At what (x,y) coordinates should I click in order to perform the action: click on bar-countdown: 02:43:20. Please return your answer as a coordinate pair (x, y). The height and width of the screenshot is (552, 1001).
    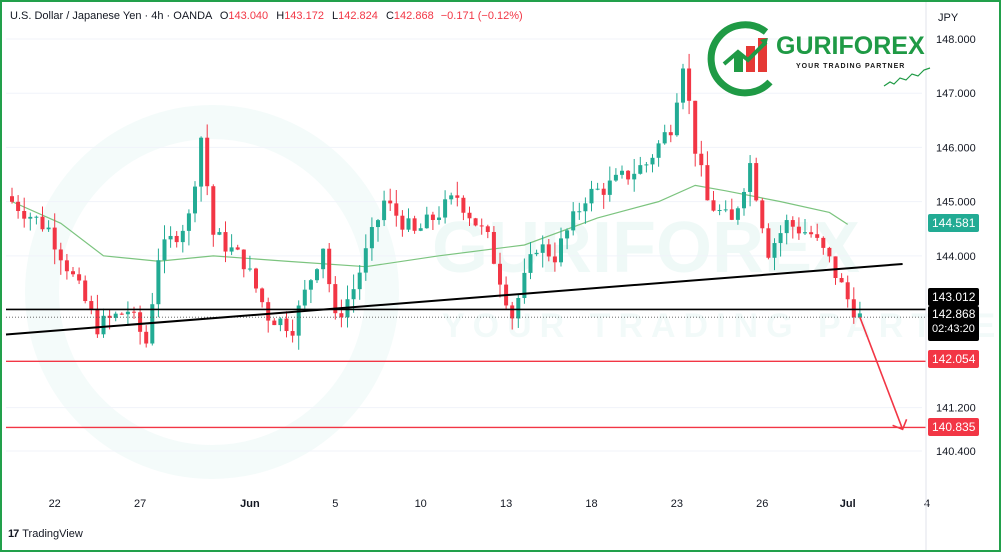
    Looking at the image, I should click on (953, 329).